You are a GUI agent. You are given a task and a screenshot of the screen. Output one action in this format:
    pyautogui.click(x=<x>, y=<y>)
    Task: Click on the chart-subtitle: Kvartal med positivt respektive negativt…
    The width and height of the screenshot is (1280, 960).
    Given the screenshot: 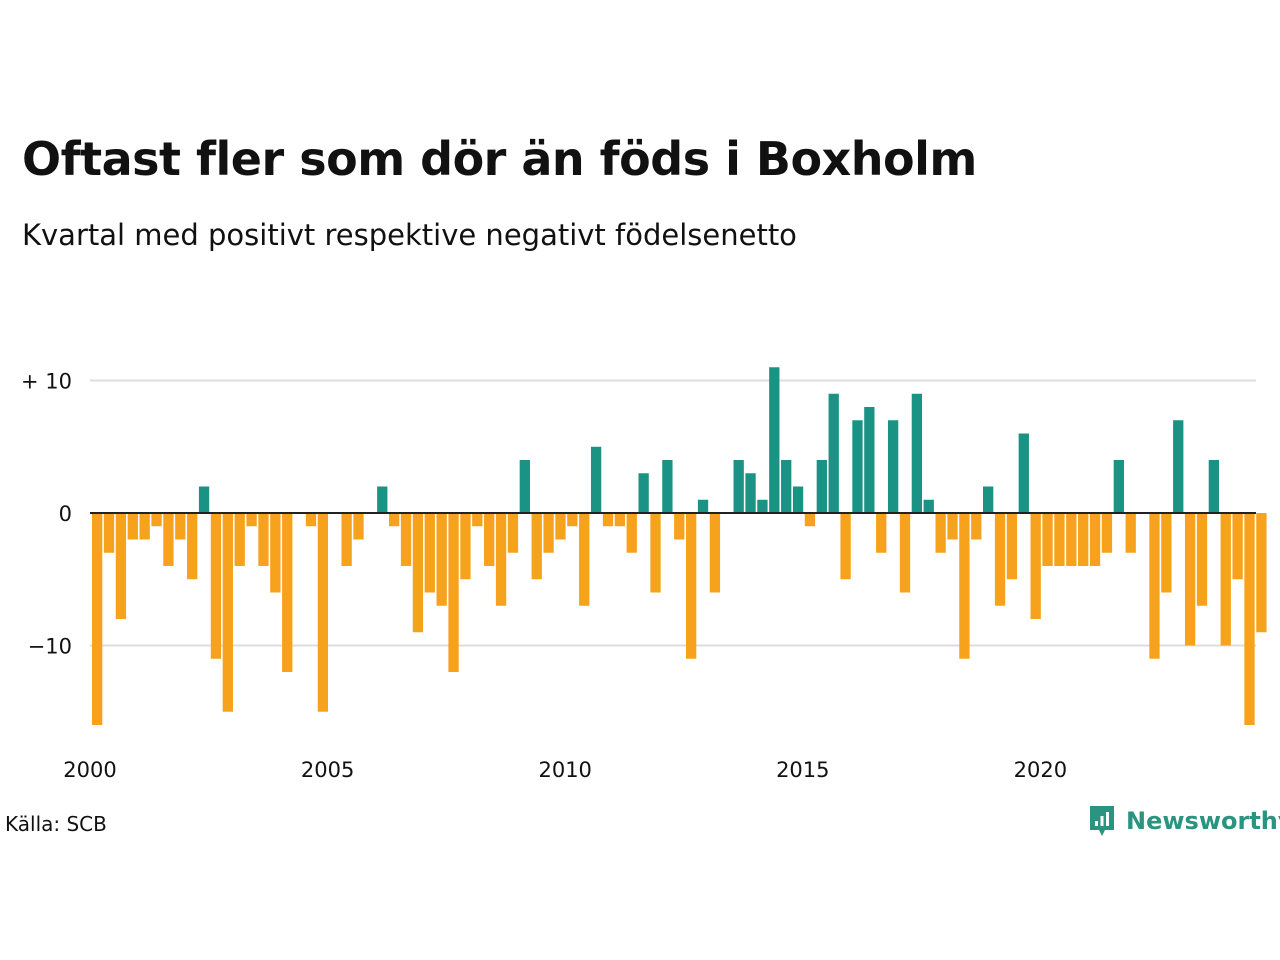 What is the action you would take?
    pyautogui.click(x=409, y=235)
    